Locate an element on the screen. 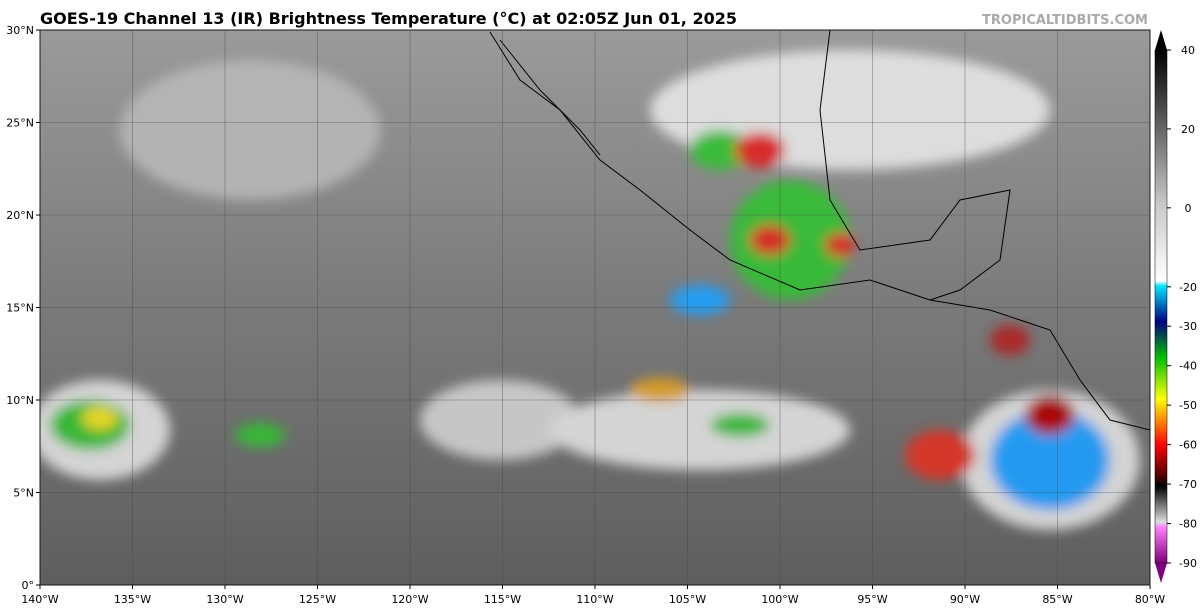 The height and width of the screenshot is (608, 1200). lon-label: 110°W is located at coordinates (594, 599).